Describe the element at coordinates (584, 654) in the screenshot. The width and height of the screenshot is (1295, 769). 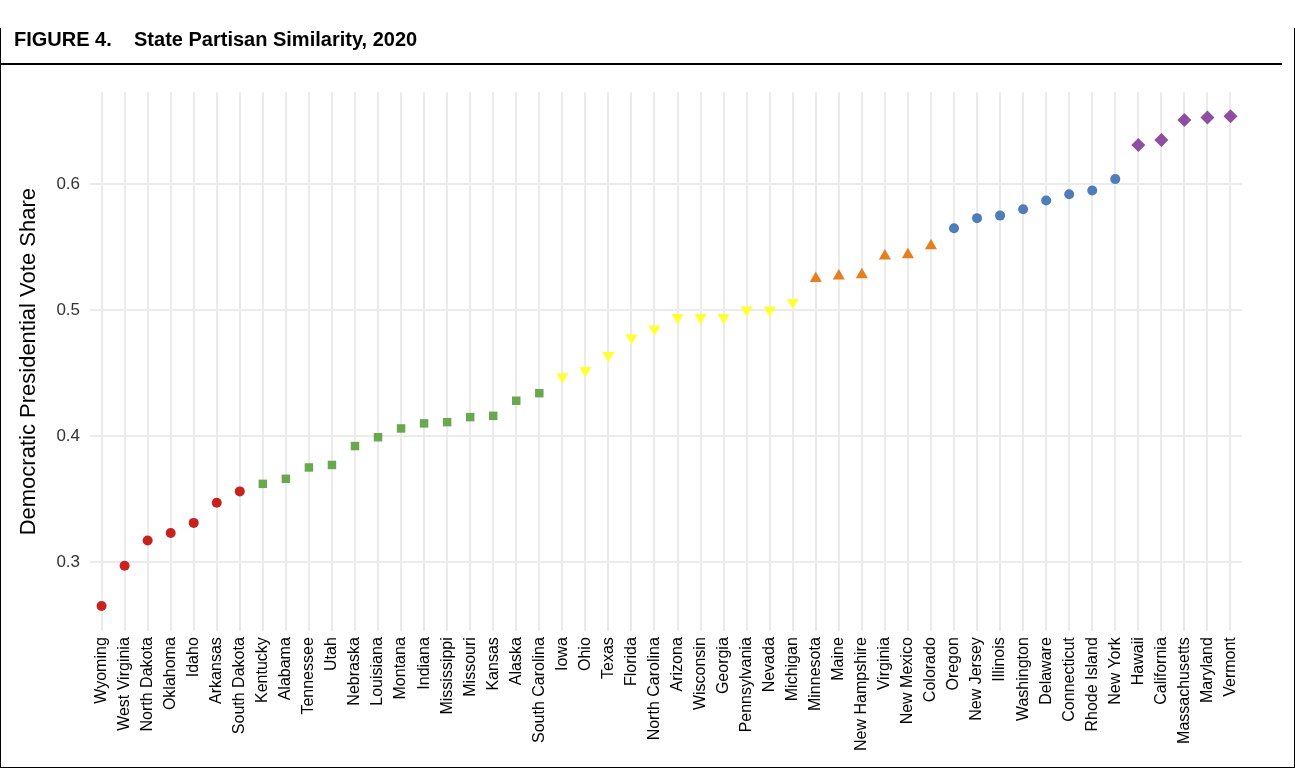
I see `x-tick-label: Ohio` at that location.